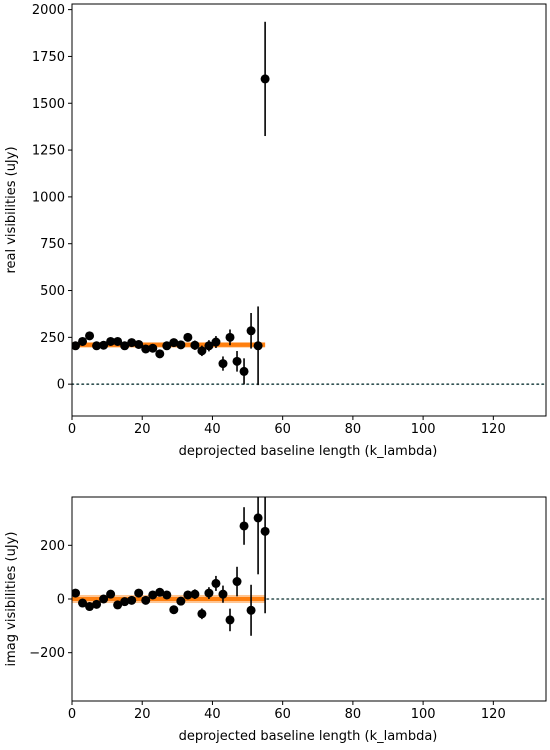 The height and width of the screenshot is (750, 550). Describe the element at coordinates (52, 546) in the screenshot. I see `y-tick-label: 200` at that location.